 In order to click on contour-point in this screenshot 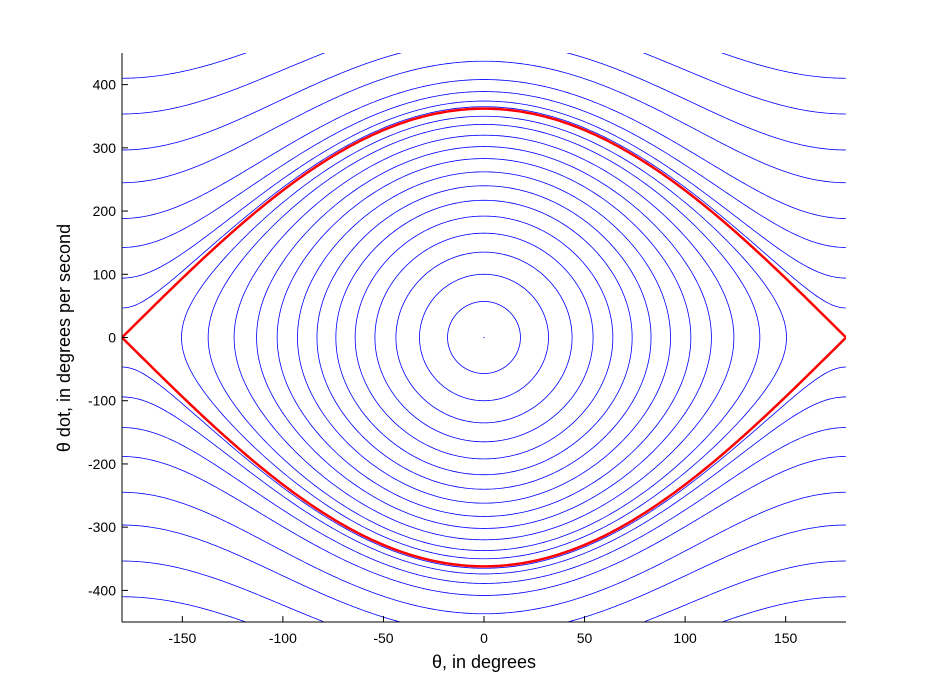, I will do `click(484, 337)`.